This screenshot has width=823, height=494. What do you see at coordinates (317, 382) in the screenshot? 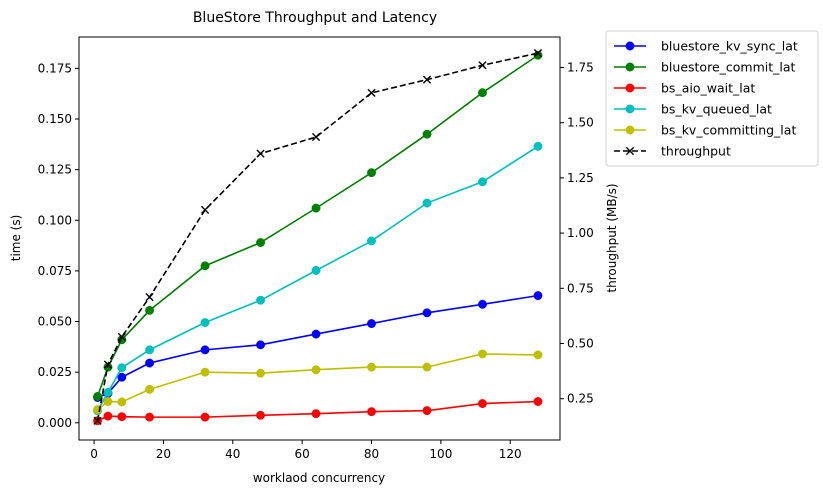
I see `series-line-bs-kv-committing-lat` at bounding box center [317, 382].